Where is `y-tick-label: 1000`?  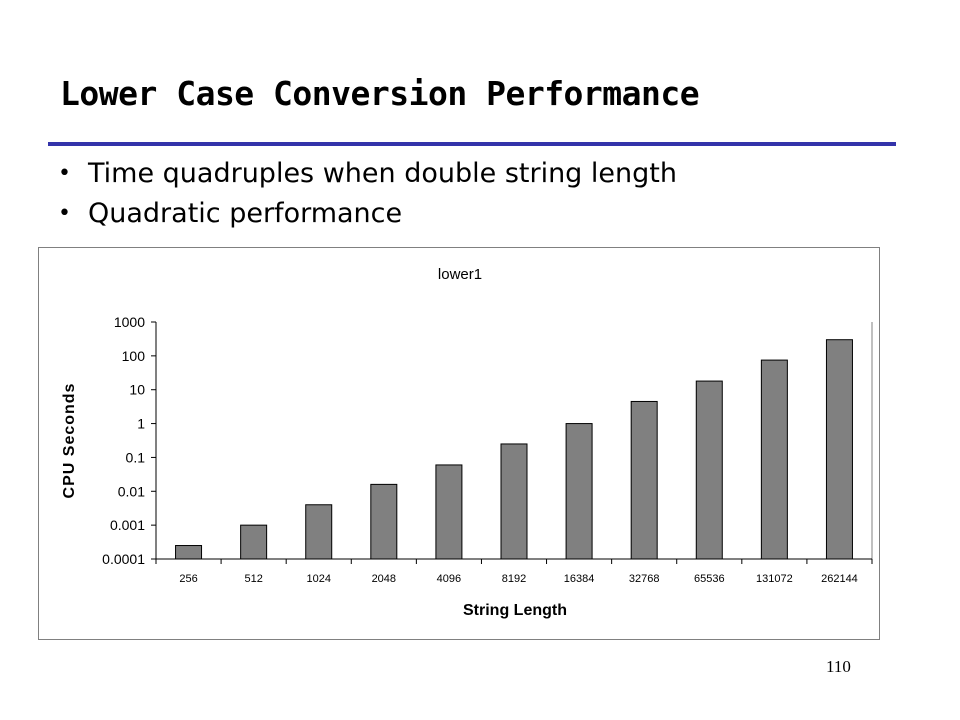 y-tick-label: 1000 is located at coordinates (129, 322).